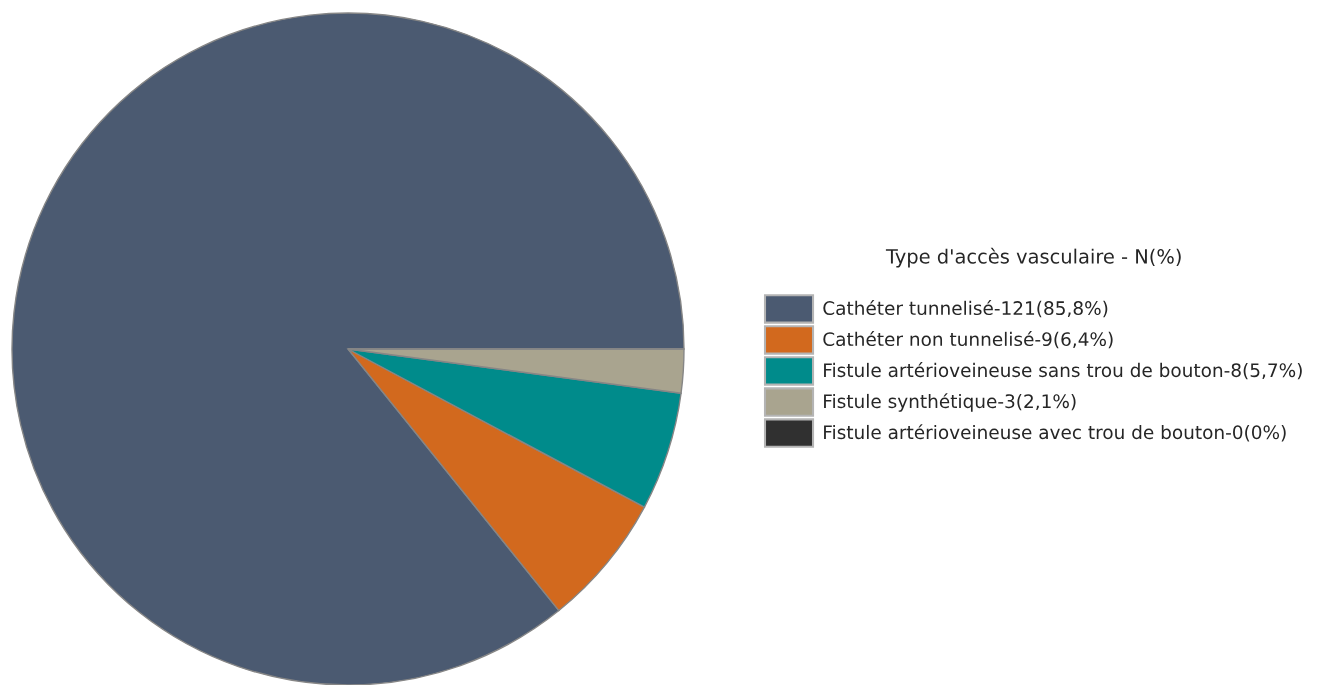 The height and width of the screenshot is (685, 1326). I want to click on legend-label: Cathéter non tunnelisé-9(6,4%), so click(968, 340).